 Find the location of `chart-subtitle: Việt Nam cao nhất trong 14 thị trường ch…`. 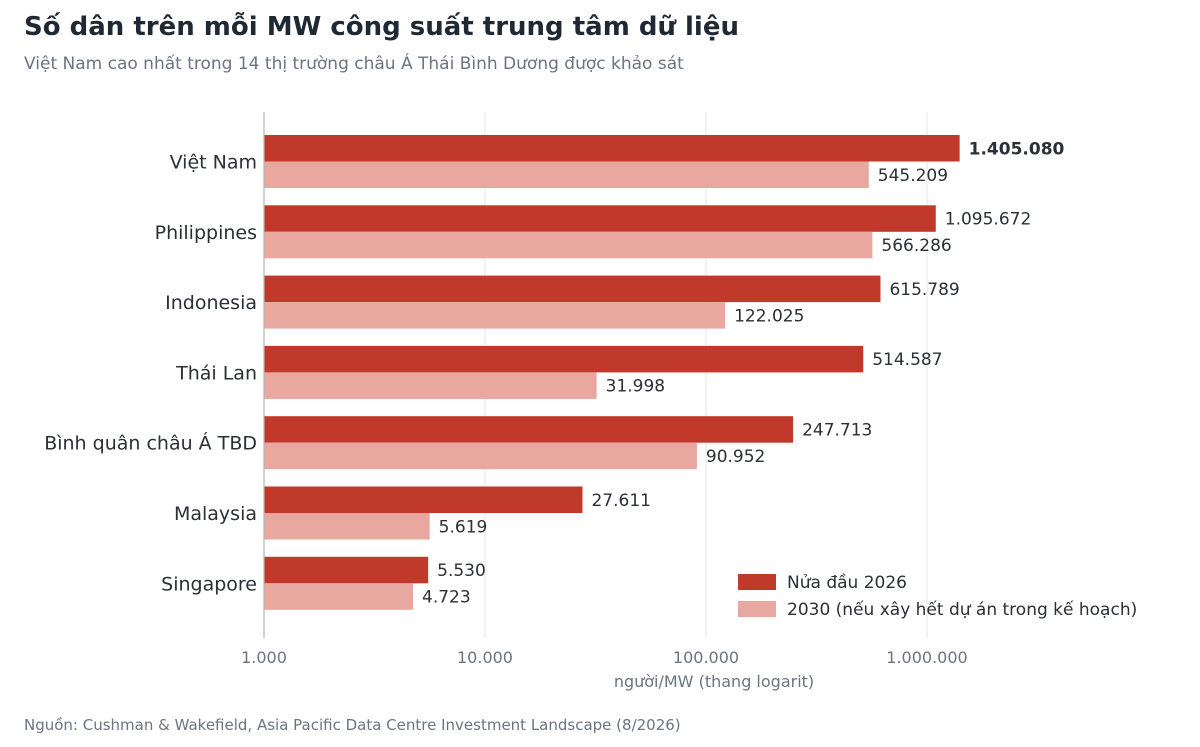

chart-subtitle: Việt Nam cao nhất trong 14 thị trường ch… is located at coordinates (354, 64).